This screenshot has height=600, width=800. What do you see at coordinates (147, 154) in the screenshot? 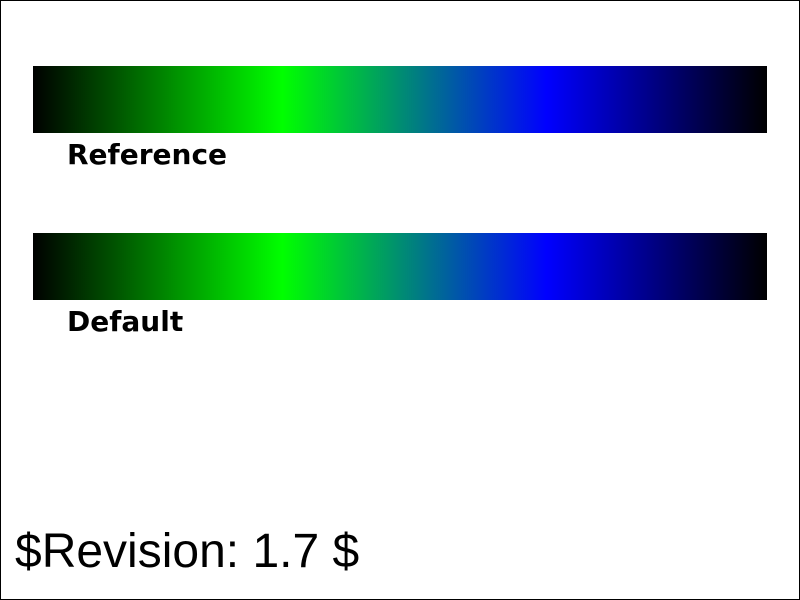
I see `reference-label: Reference` at bounding box center [147, 154].